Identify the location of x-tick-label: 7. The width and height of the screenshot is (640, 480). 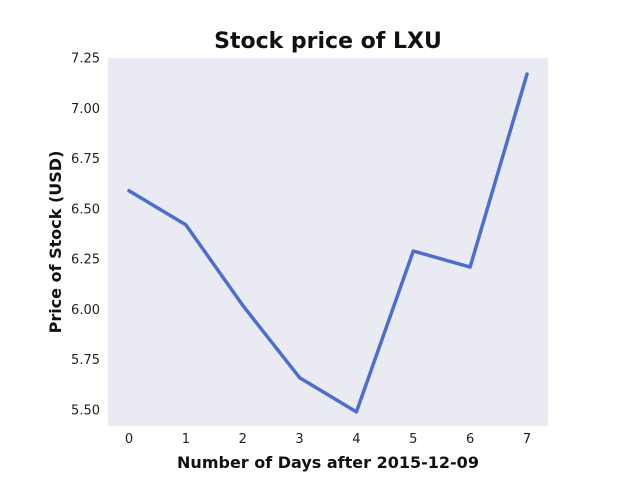
(527, 439).